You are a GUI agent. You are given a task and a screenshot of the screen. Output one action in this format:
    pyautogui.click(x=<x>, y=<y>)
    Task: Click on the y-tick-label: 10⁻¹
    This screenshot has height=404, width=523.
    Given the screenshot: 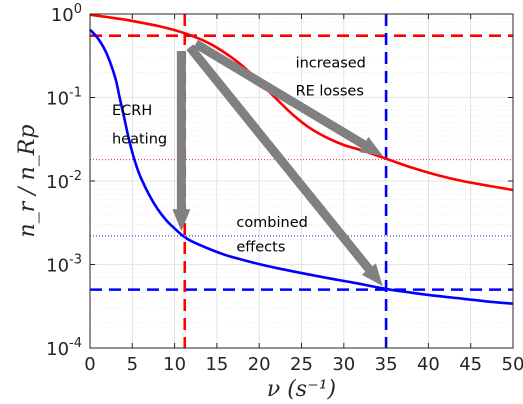 What is the action you would take?
    pyautogui.click(x=64, y=98)
    